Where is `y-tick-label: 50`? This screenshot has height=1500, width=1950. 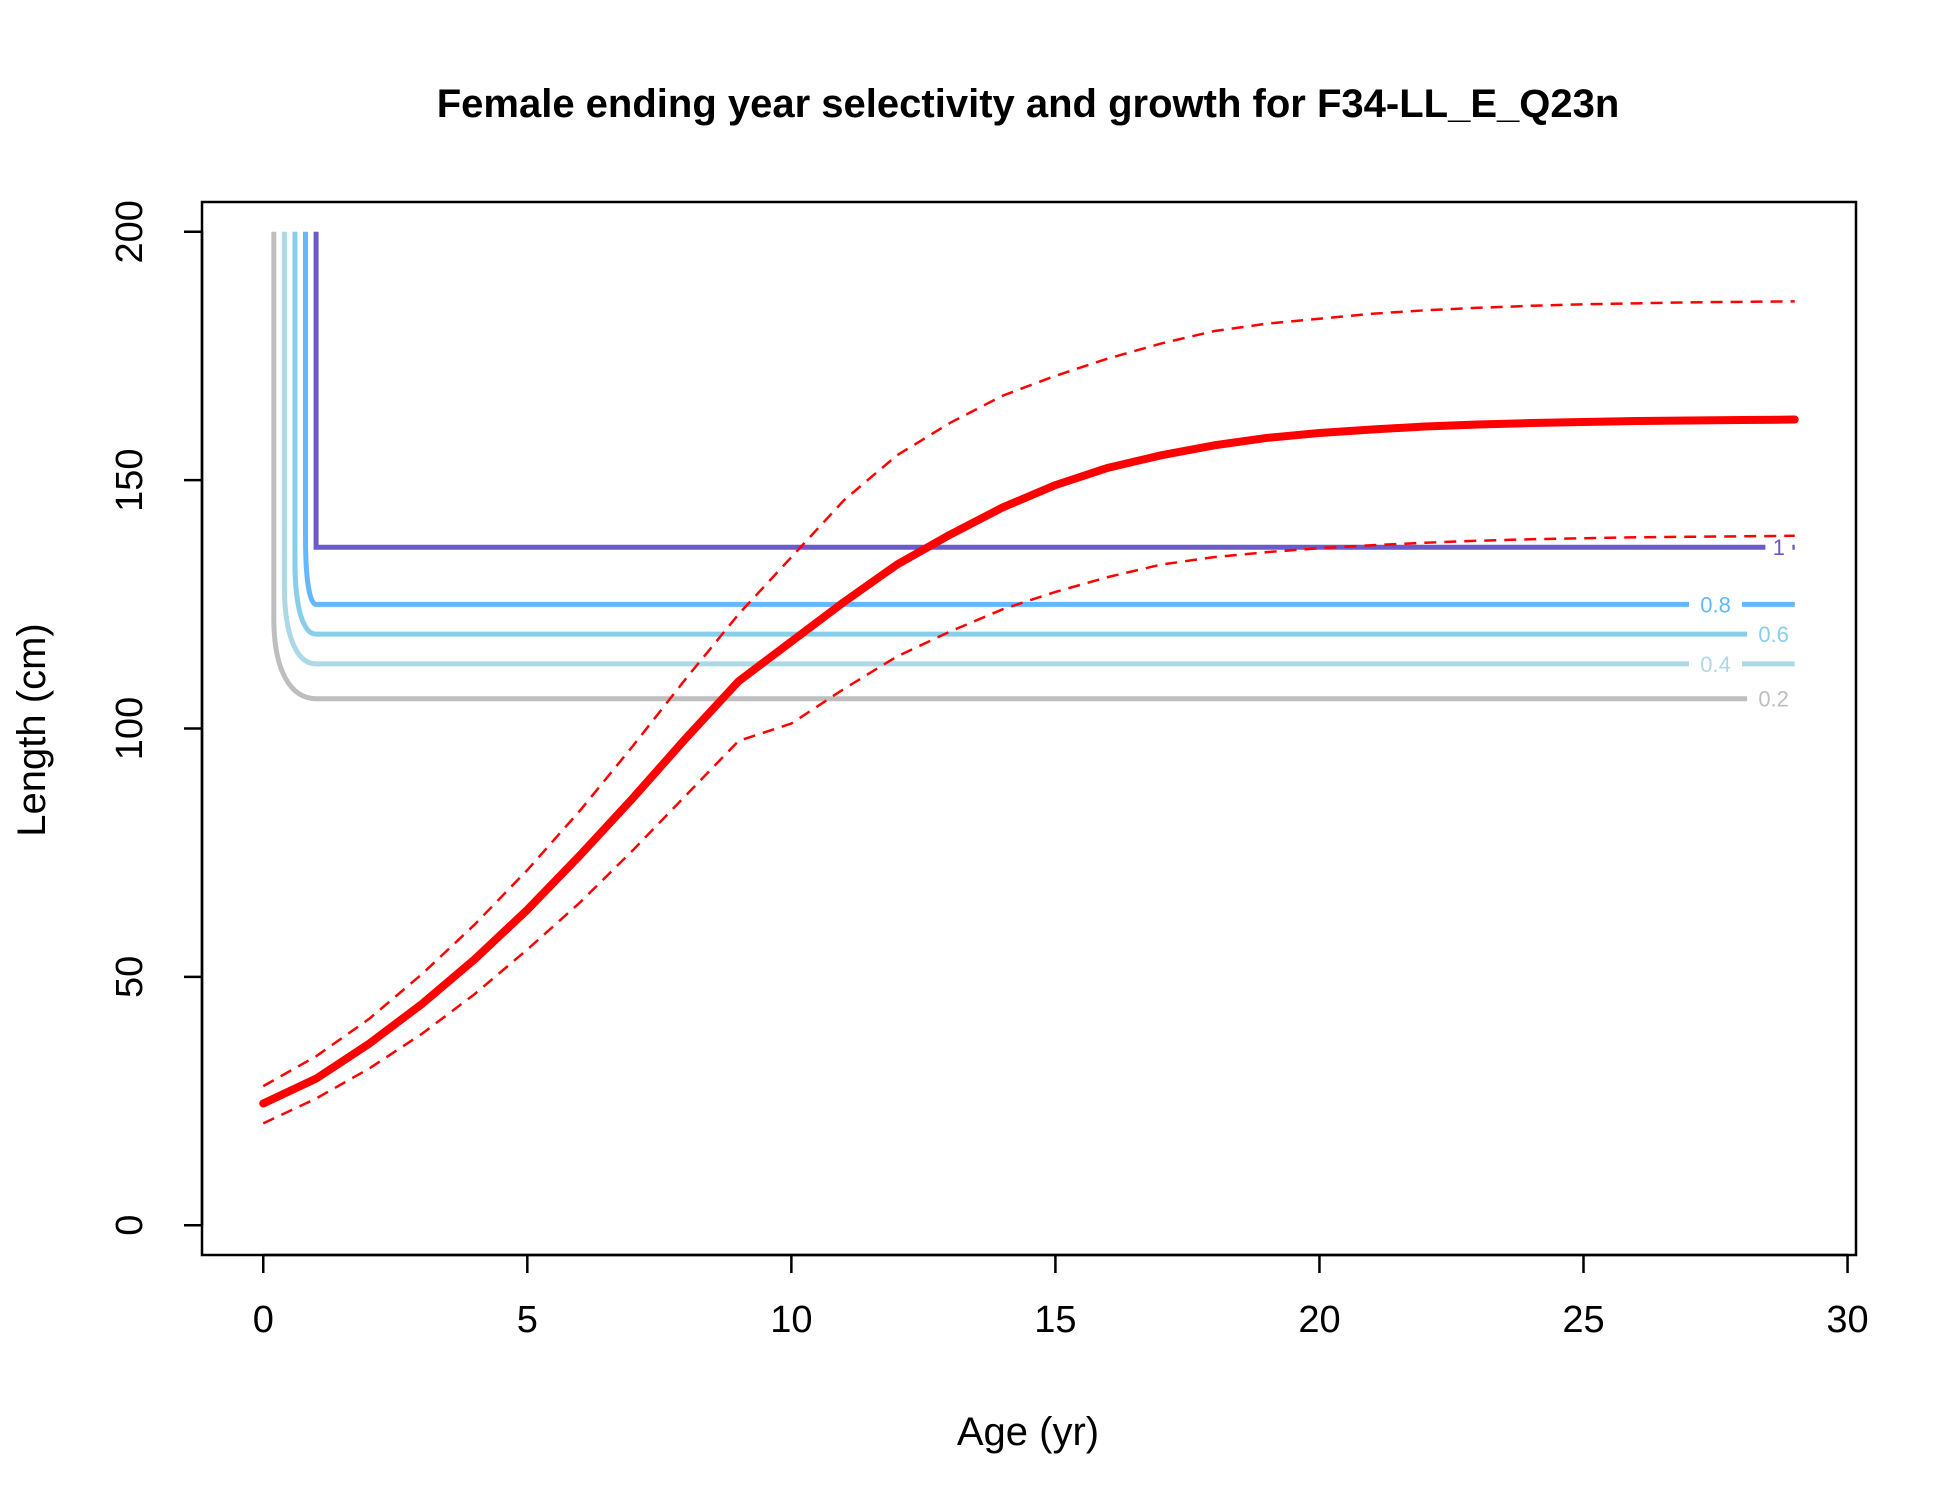 y-tick-label: 50 is located at coordinates (130, 977).